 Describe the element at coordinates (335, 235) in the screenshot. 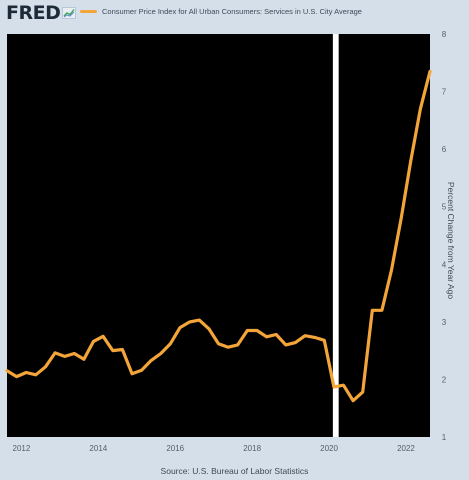

I see `recession-band` at that location.